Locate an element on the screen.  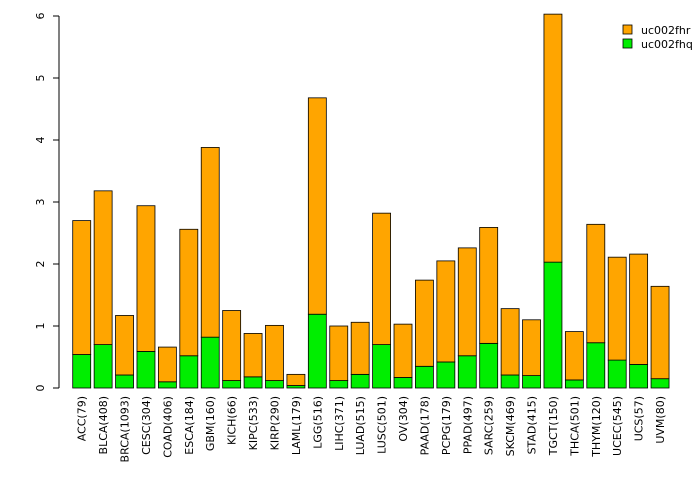
y-tick-label: 2 is located at coordinates (40, 264).